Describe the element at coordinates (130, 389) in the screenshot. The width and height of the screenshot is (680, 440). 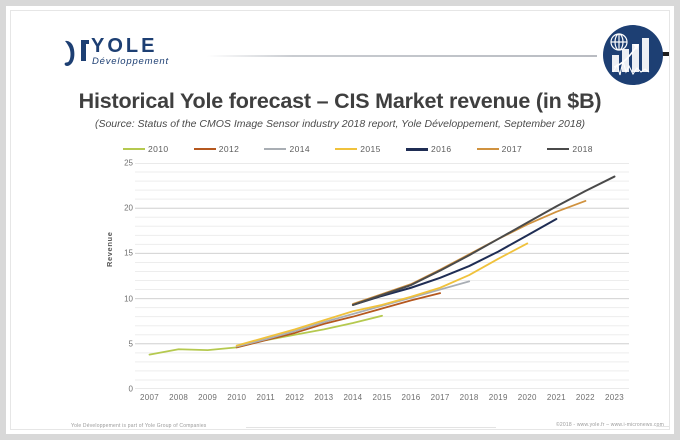
I see `y-axis-tick-label: 0` at that location.